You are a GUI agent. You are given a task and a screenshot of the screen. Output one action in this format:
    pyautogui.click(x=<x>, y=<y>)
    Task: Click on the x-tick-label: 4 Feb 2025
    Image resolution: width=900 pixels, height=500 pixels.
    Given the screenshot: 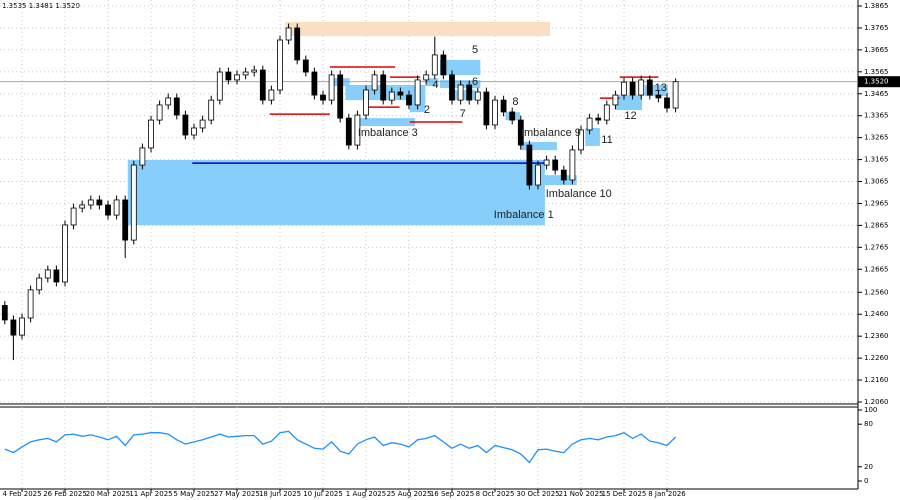 What is the action you would take?
    pyautogui.click(x=21, y=494)
    